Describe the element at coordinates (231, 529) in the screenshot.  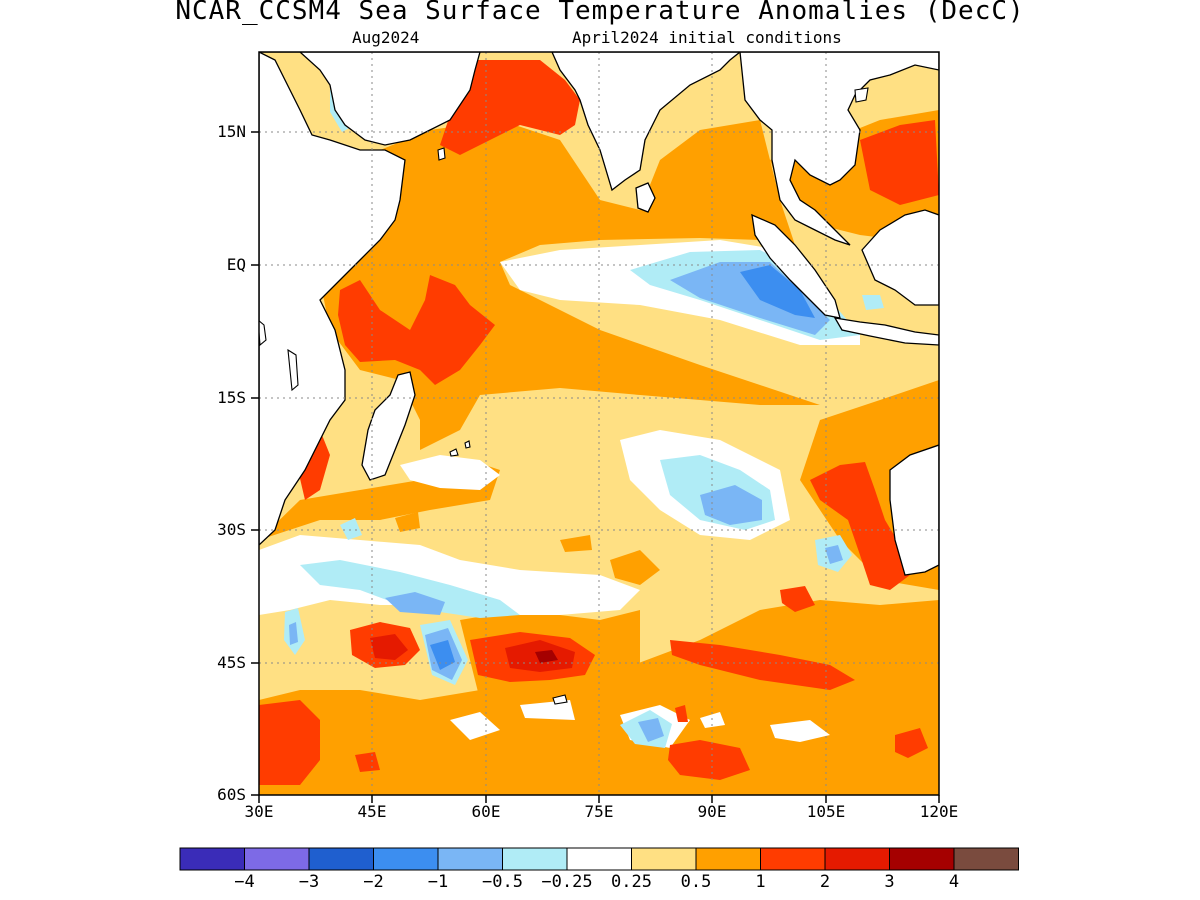
I see `y-label-30s: 30S` at that location.